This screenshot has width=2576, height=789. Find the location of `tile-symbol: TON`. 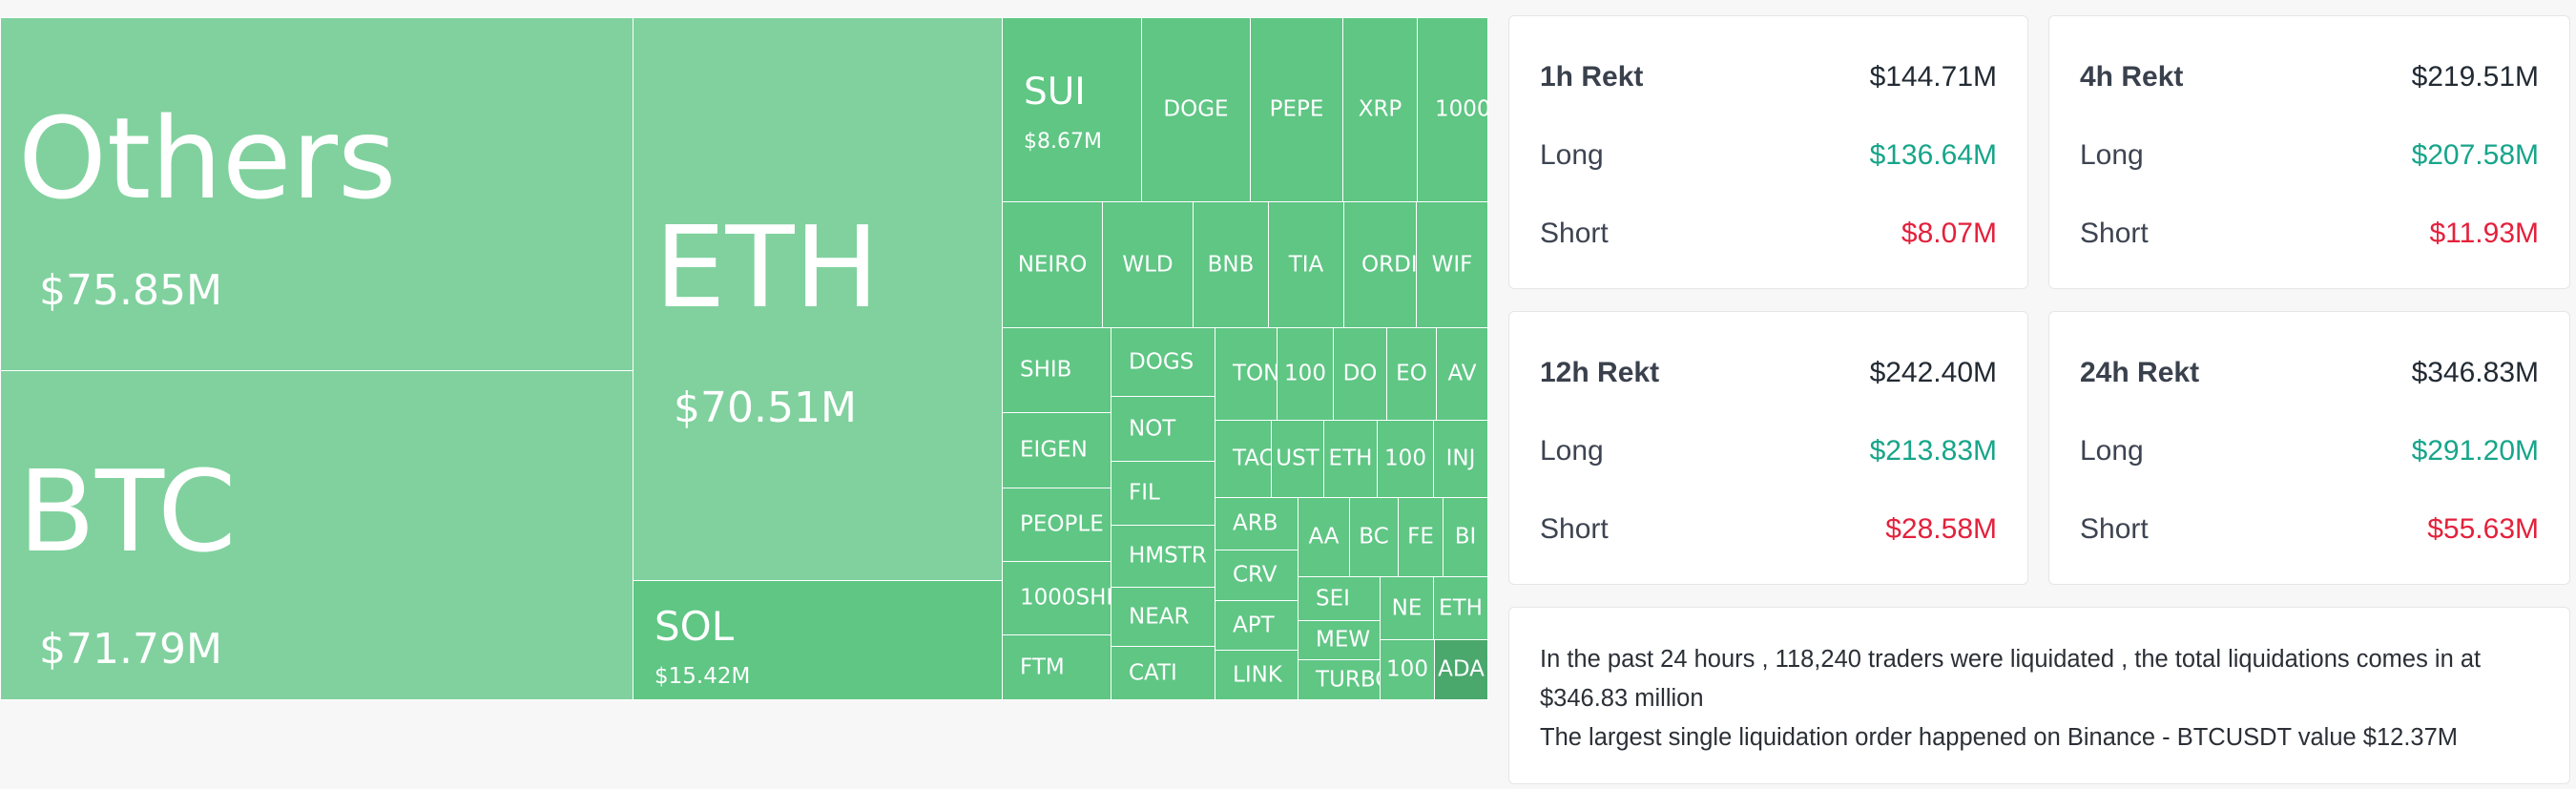

tile-symbol: TON is located at coordinates (1255, 374).